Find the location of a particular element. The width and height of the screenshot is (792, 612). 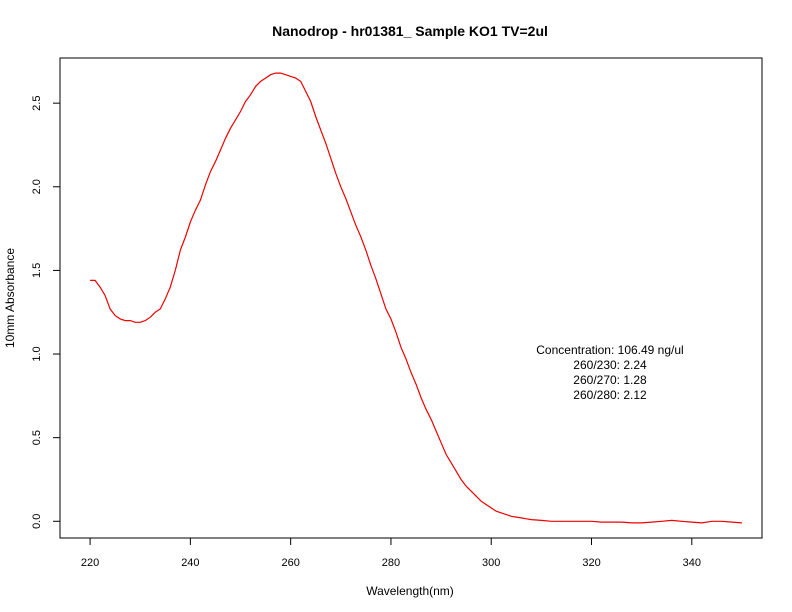

annotation-260-230: 260/230: 2.24 is located at coordinates (610, 365).